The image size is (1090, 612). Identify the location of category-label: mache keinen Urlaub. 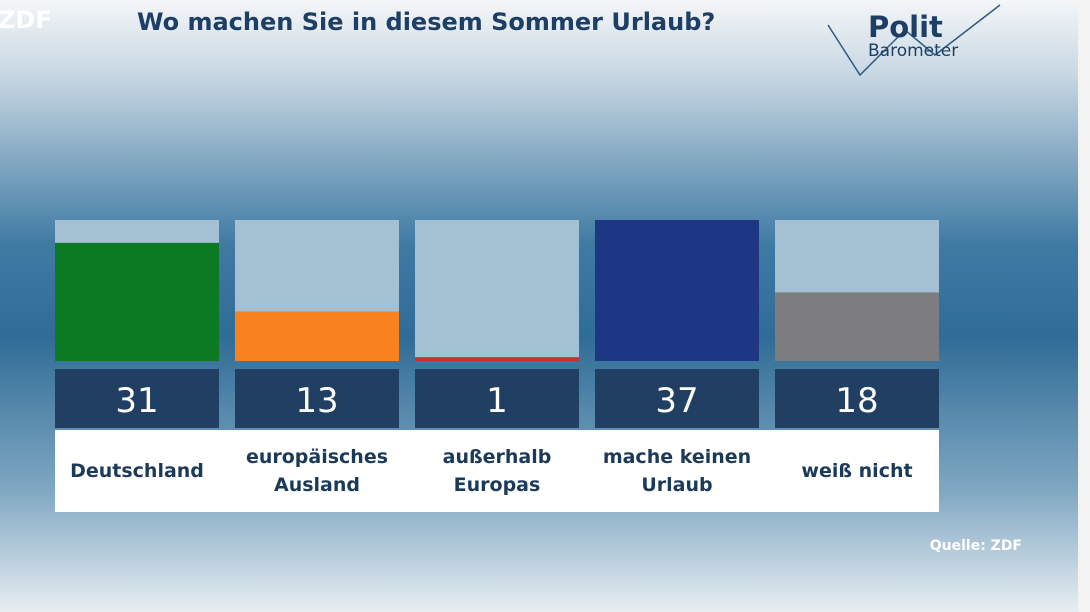
(677, 471).